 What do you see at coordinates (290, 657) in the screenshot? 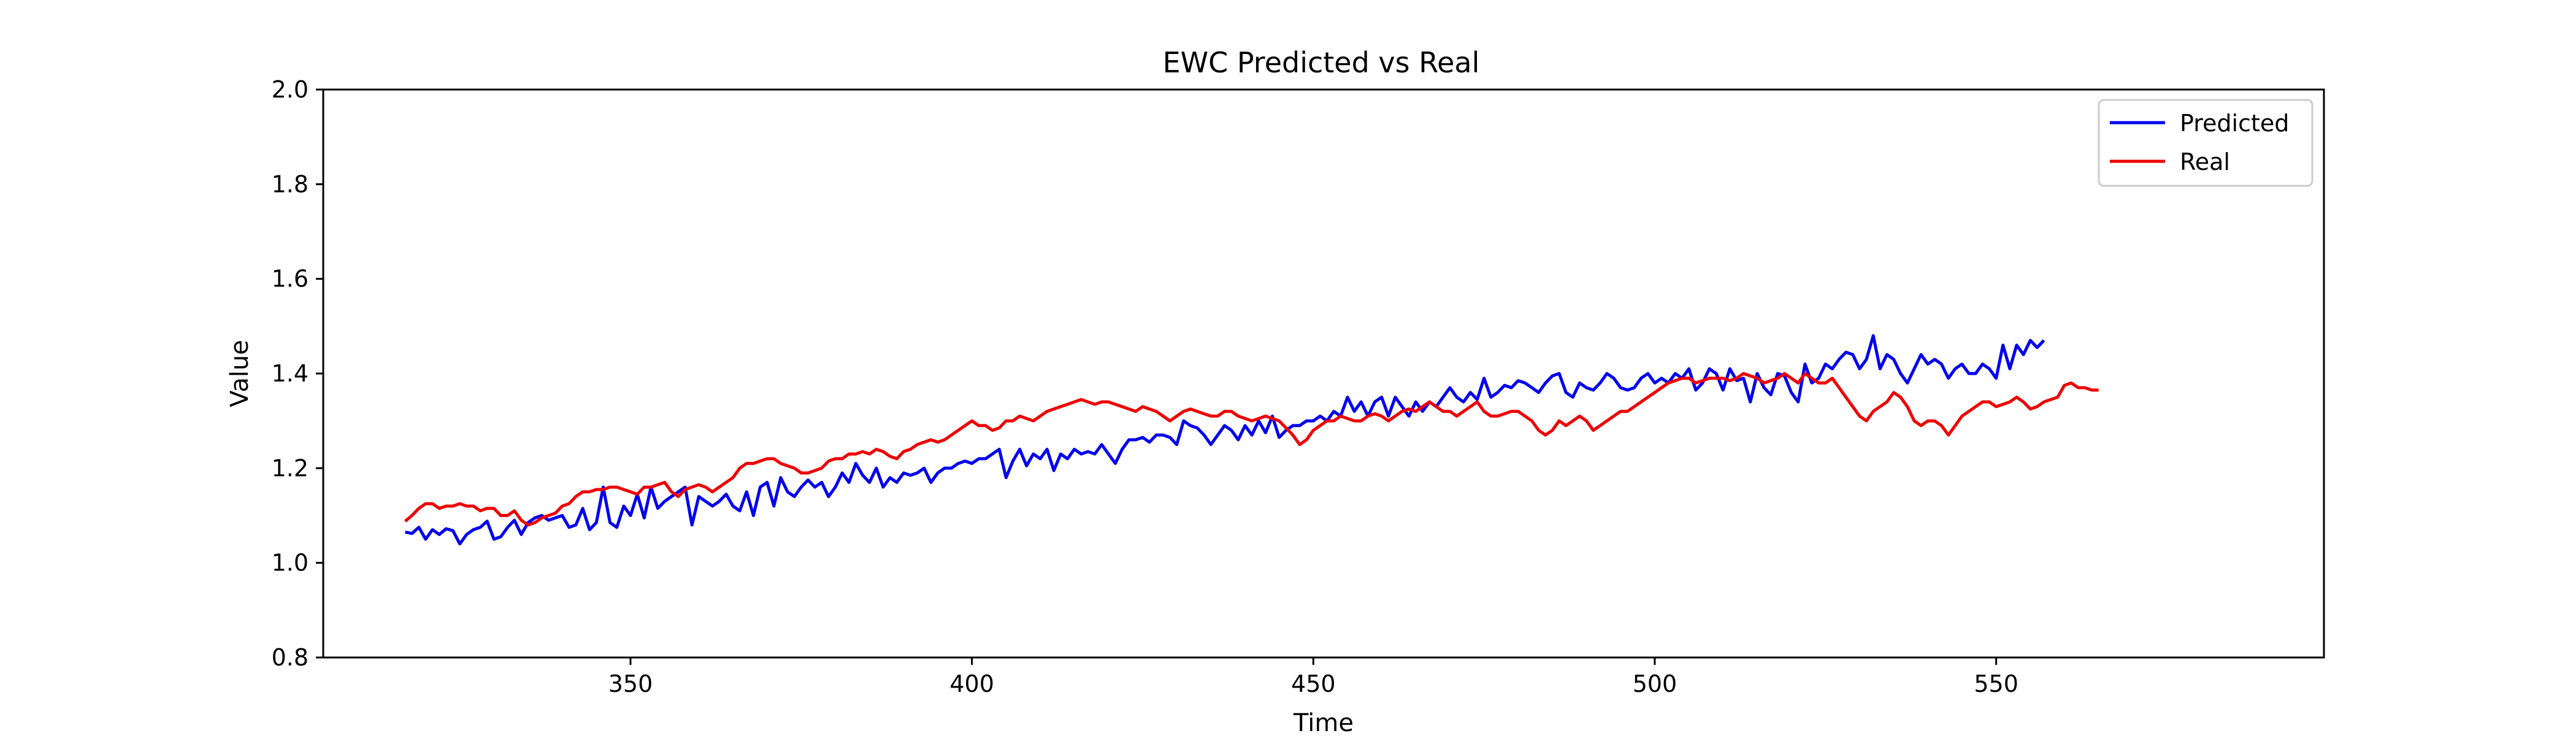
I see `y-tick-label: 0.8` at bounding box center [290, 657].